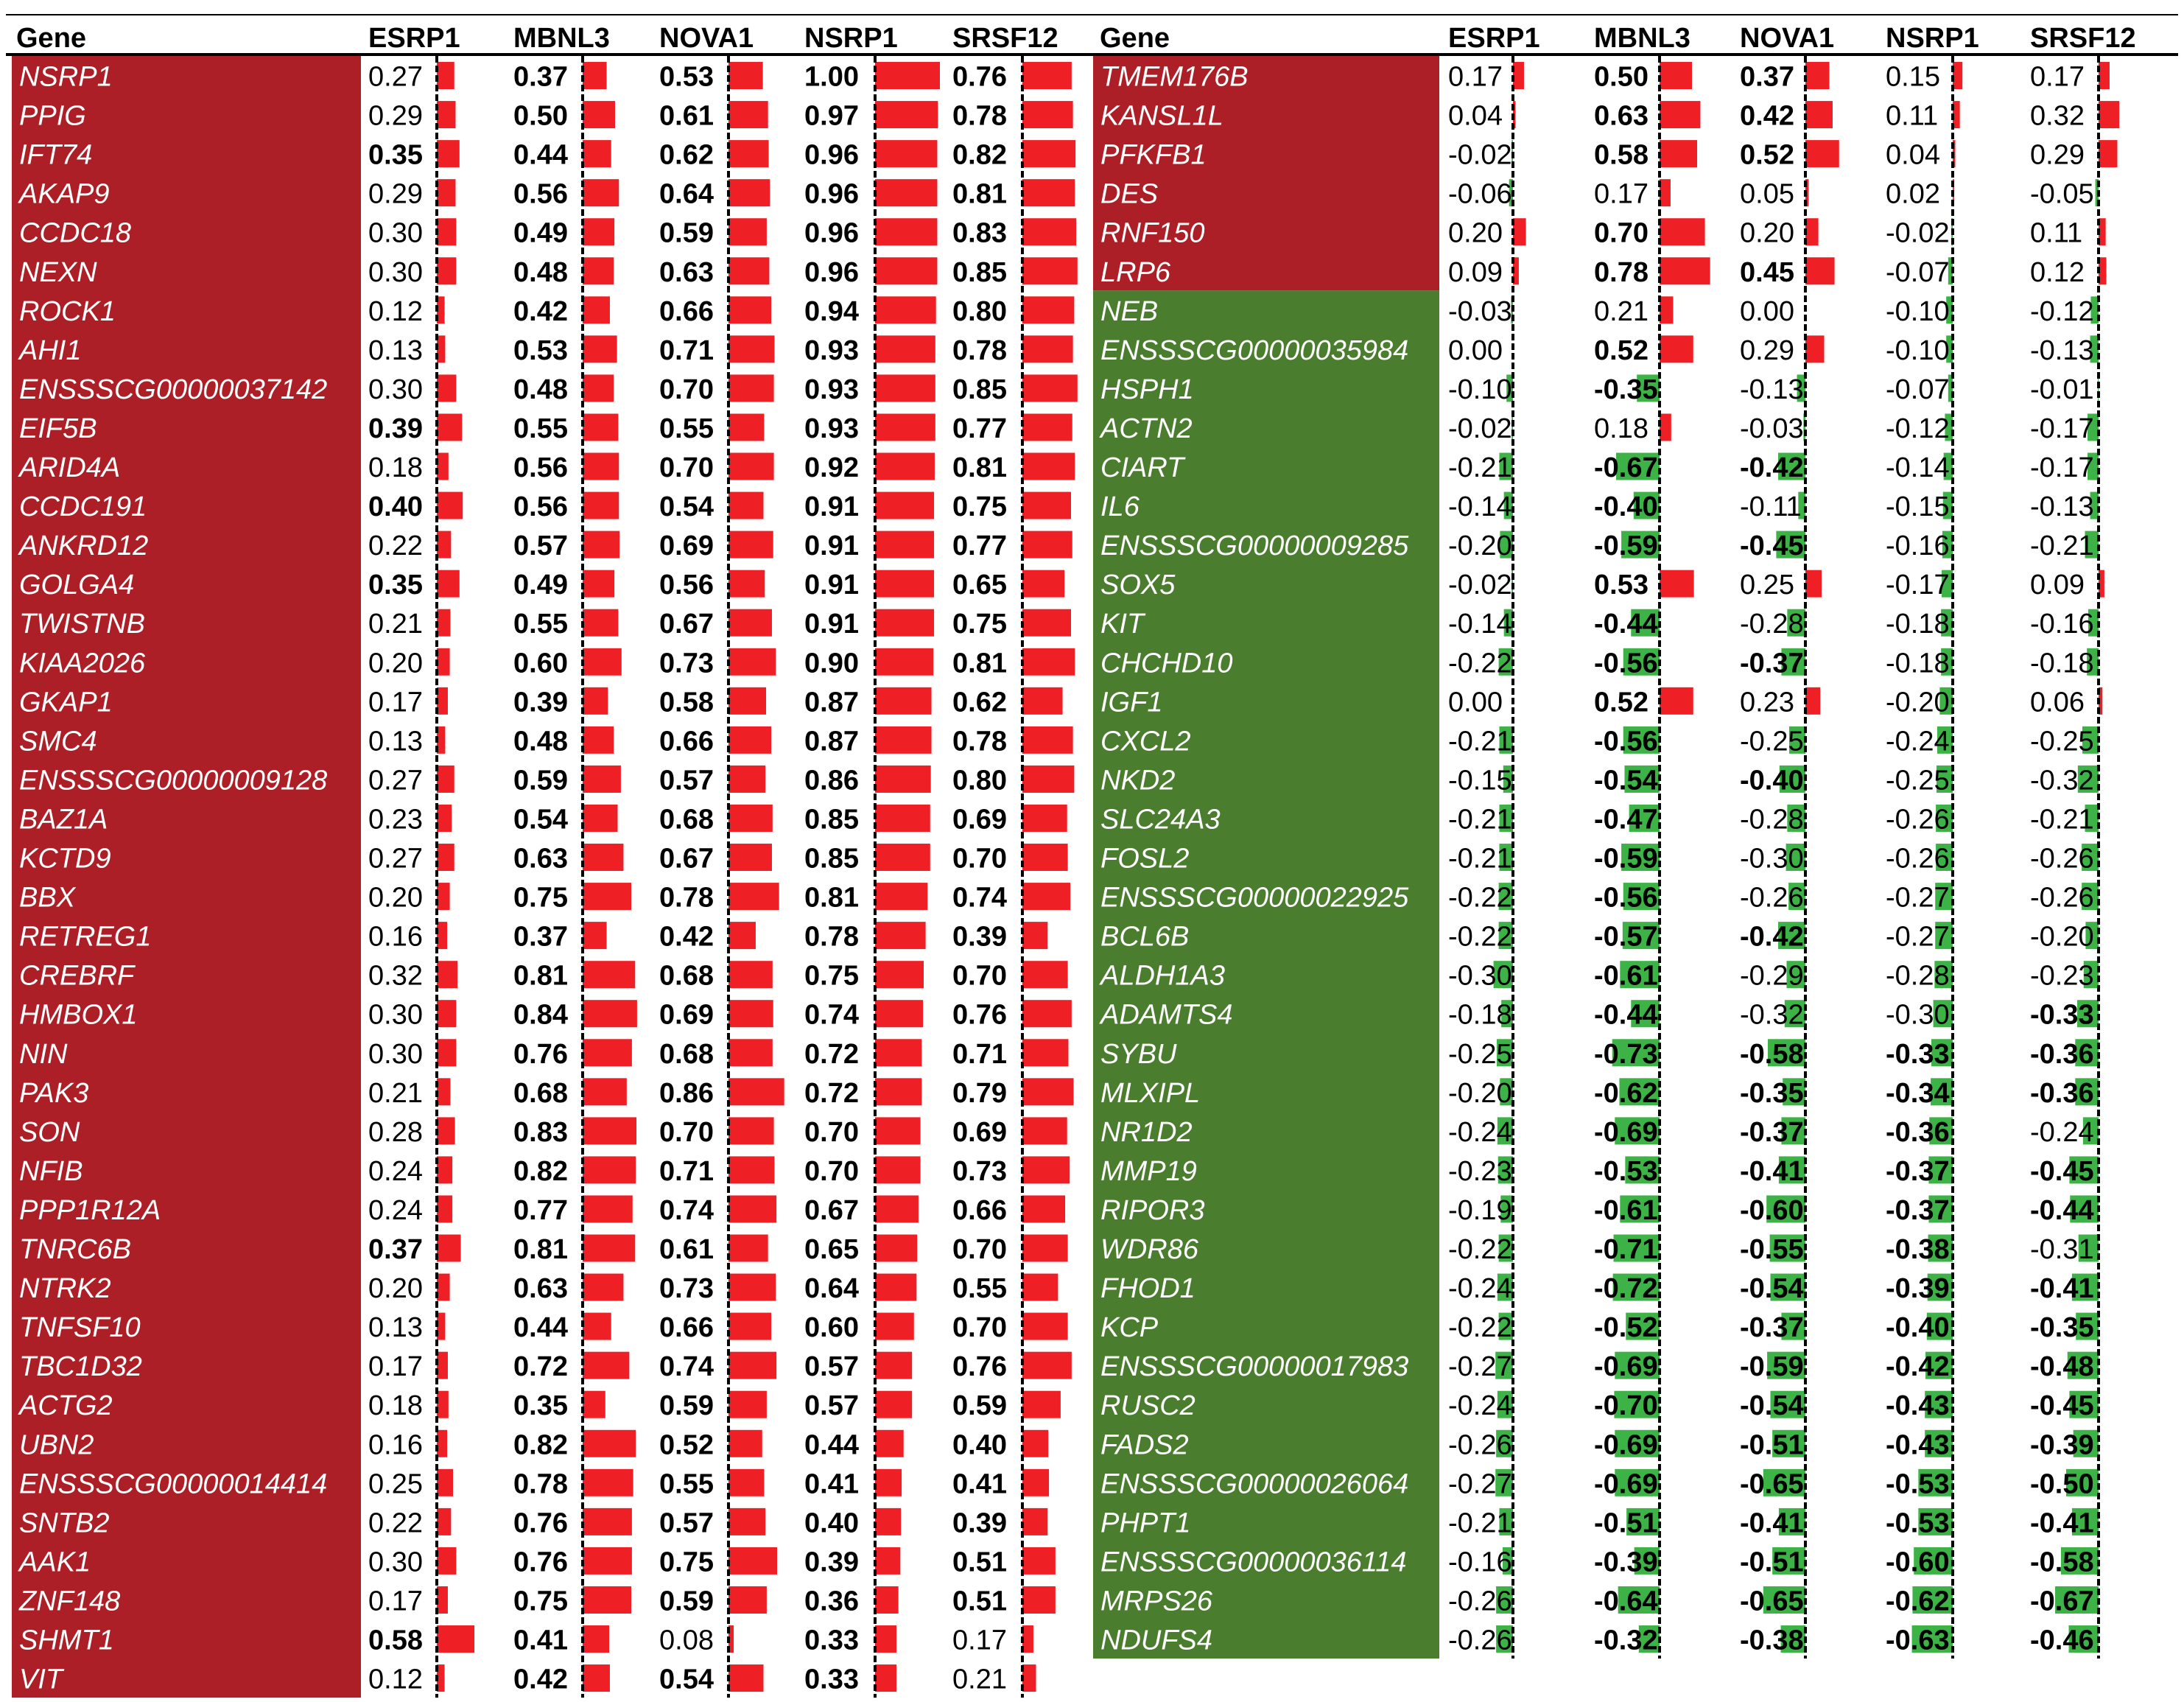 The image size is (2184, 1702). Describe the element at coordinates (537, 1601) in the screenshot. I see `table-row: ZNF148 0.17 0.75 0.59 0.36 0.51` at that location.